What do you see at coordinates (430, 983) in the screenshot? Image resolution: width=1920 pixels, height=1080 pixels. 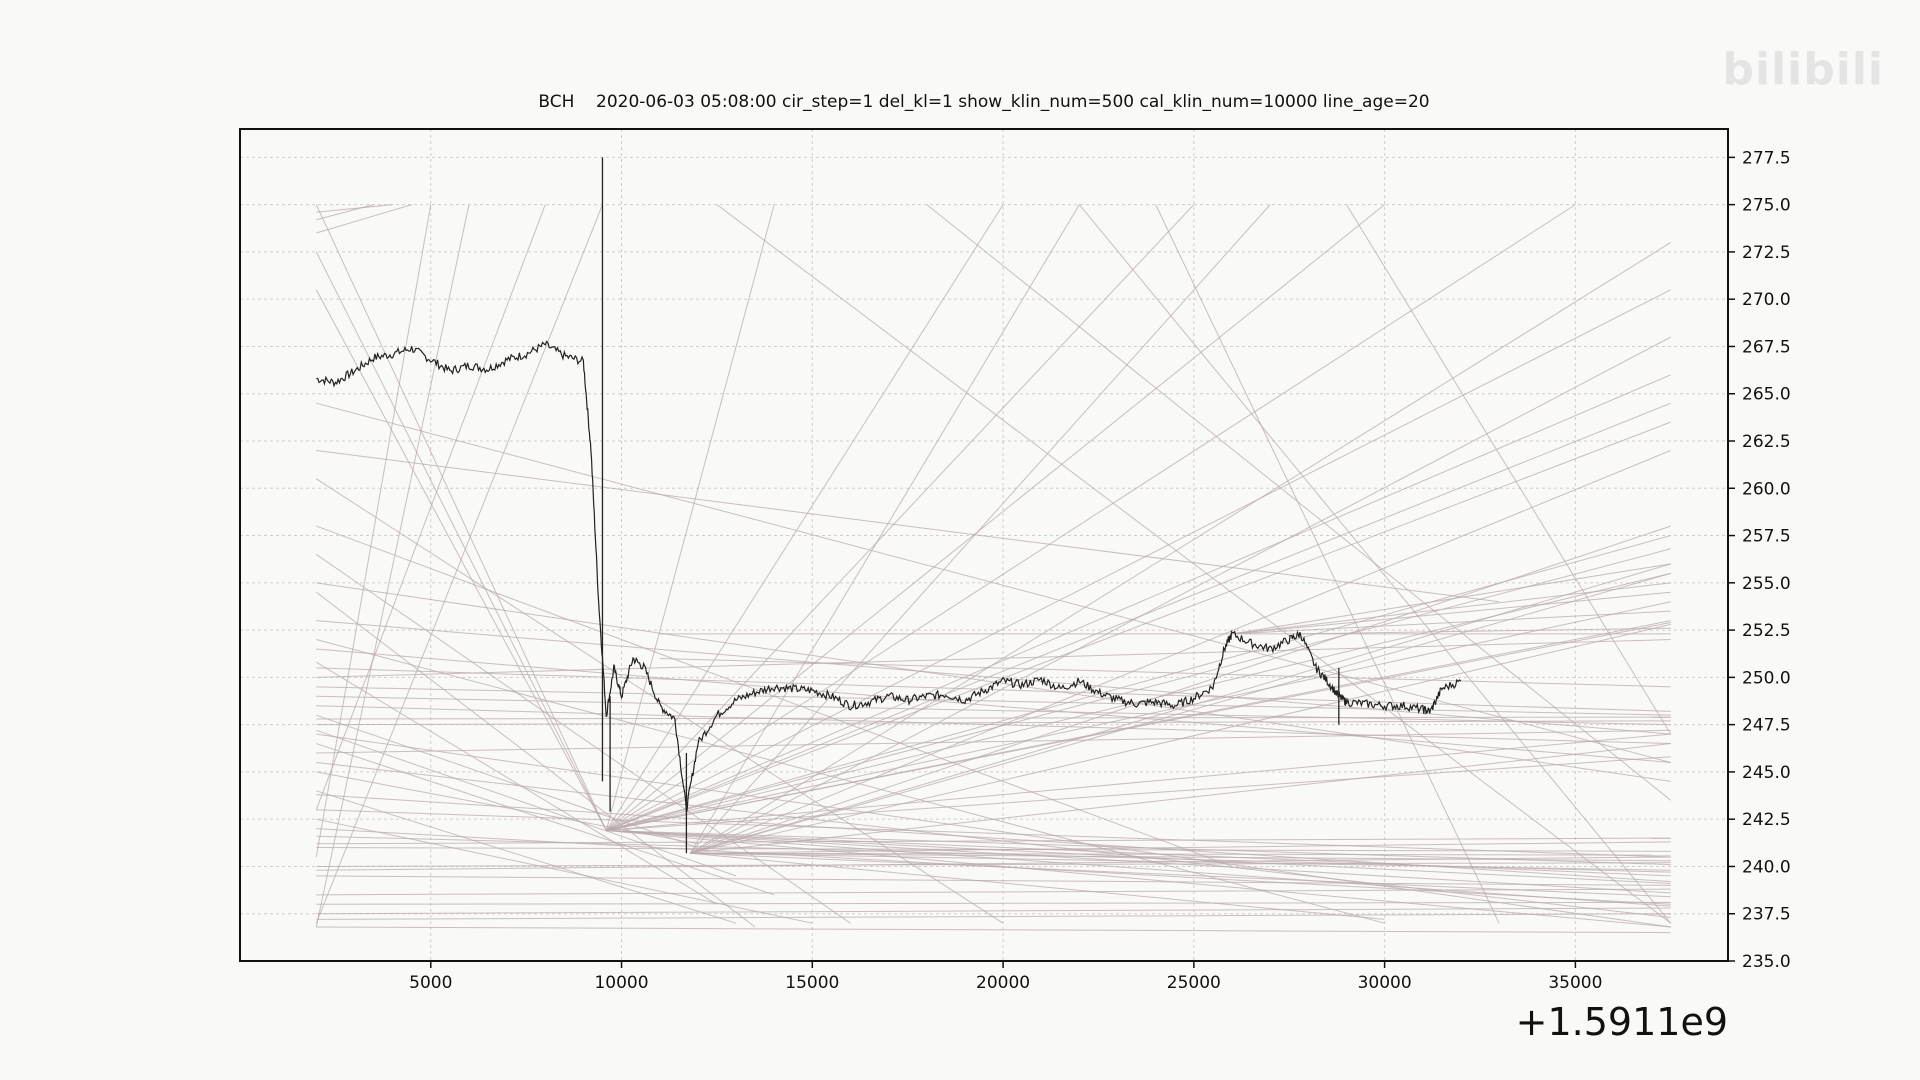 I see `x-tick-label: 5000` at bounding box center [430, 983].